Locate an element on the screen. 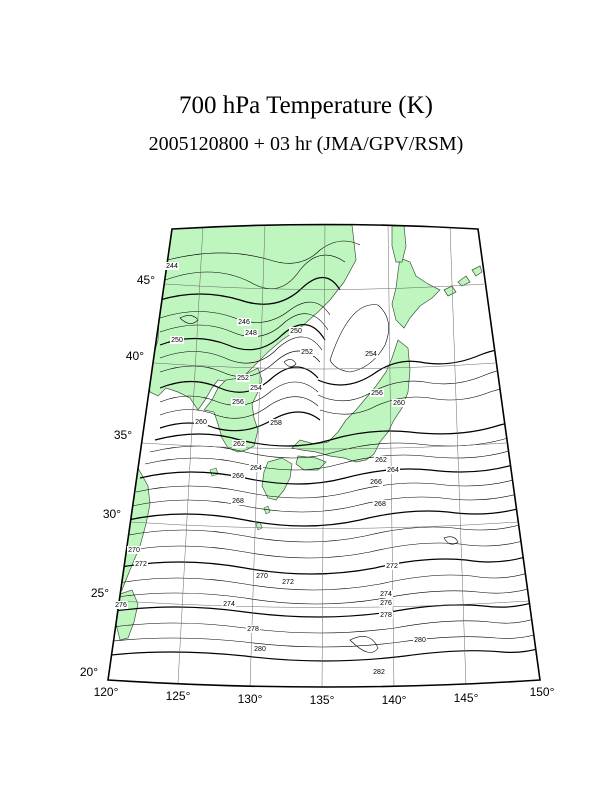  latitude-label: 20° is located at coordinates (89, 672).